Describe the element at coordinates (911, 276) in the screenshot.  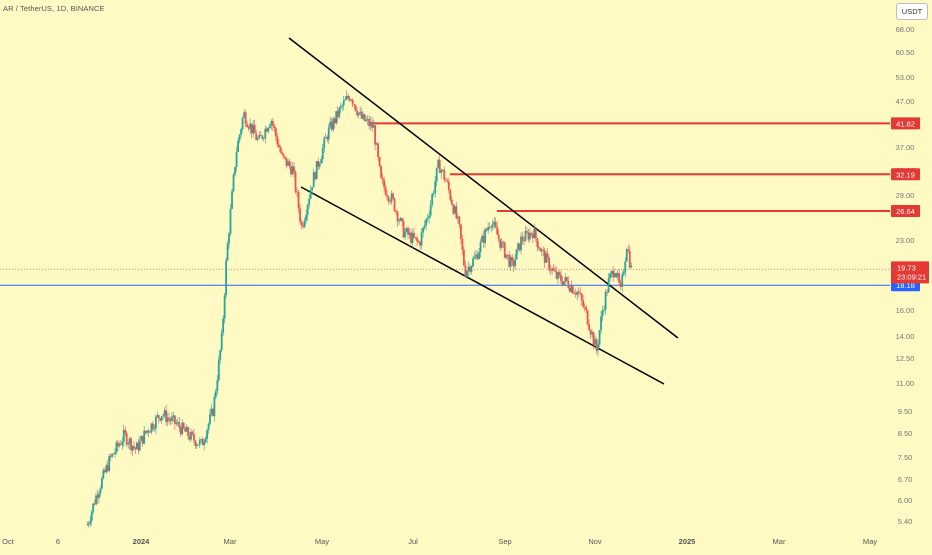
I see `countdown-timer: 23:09:21` at that location.